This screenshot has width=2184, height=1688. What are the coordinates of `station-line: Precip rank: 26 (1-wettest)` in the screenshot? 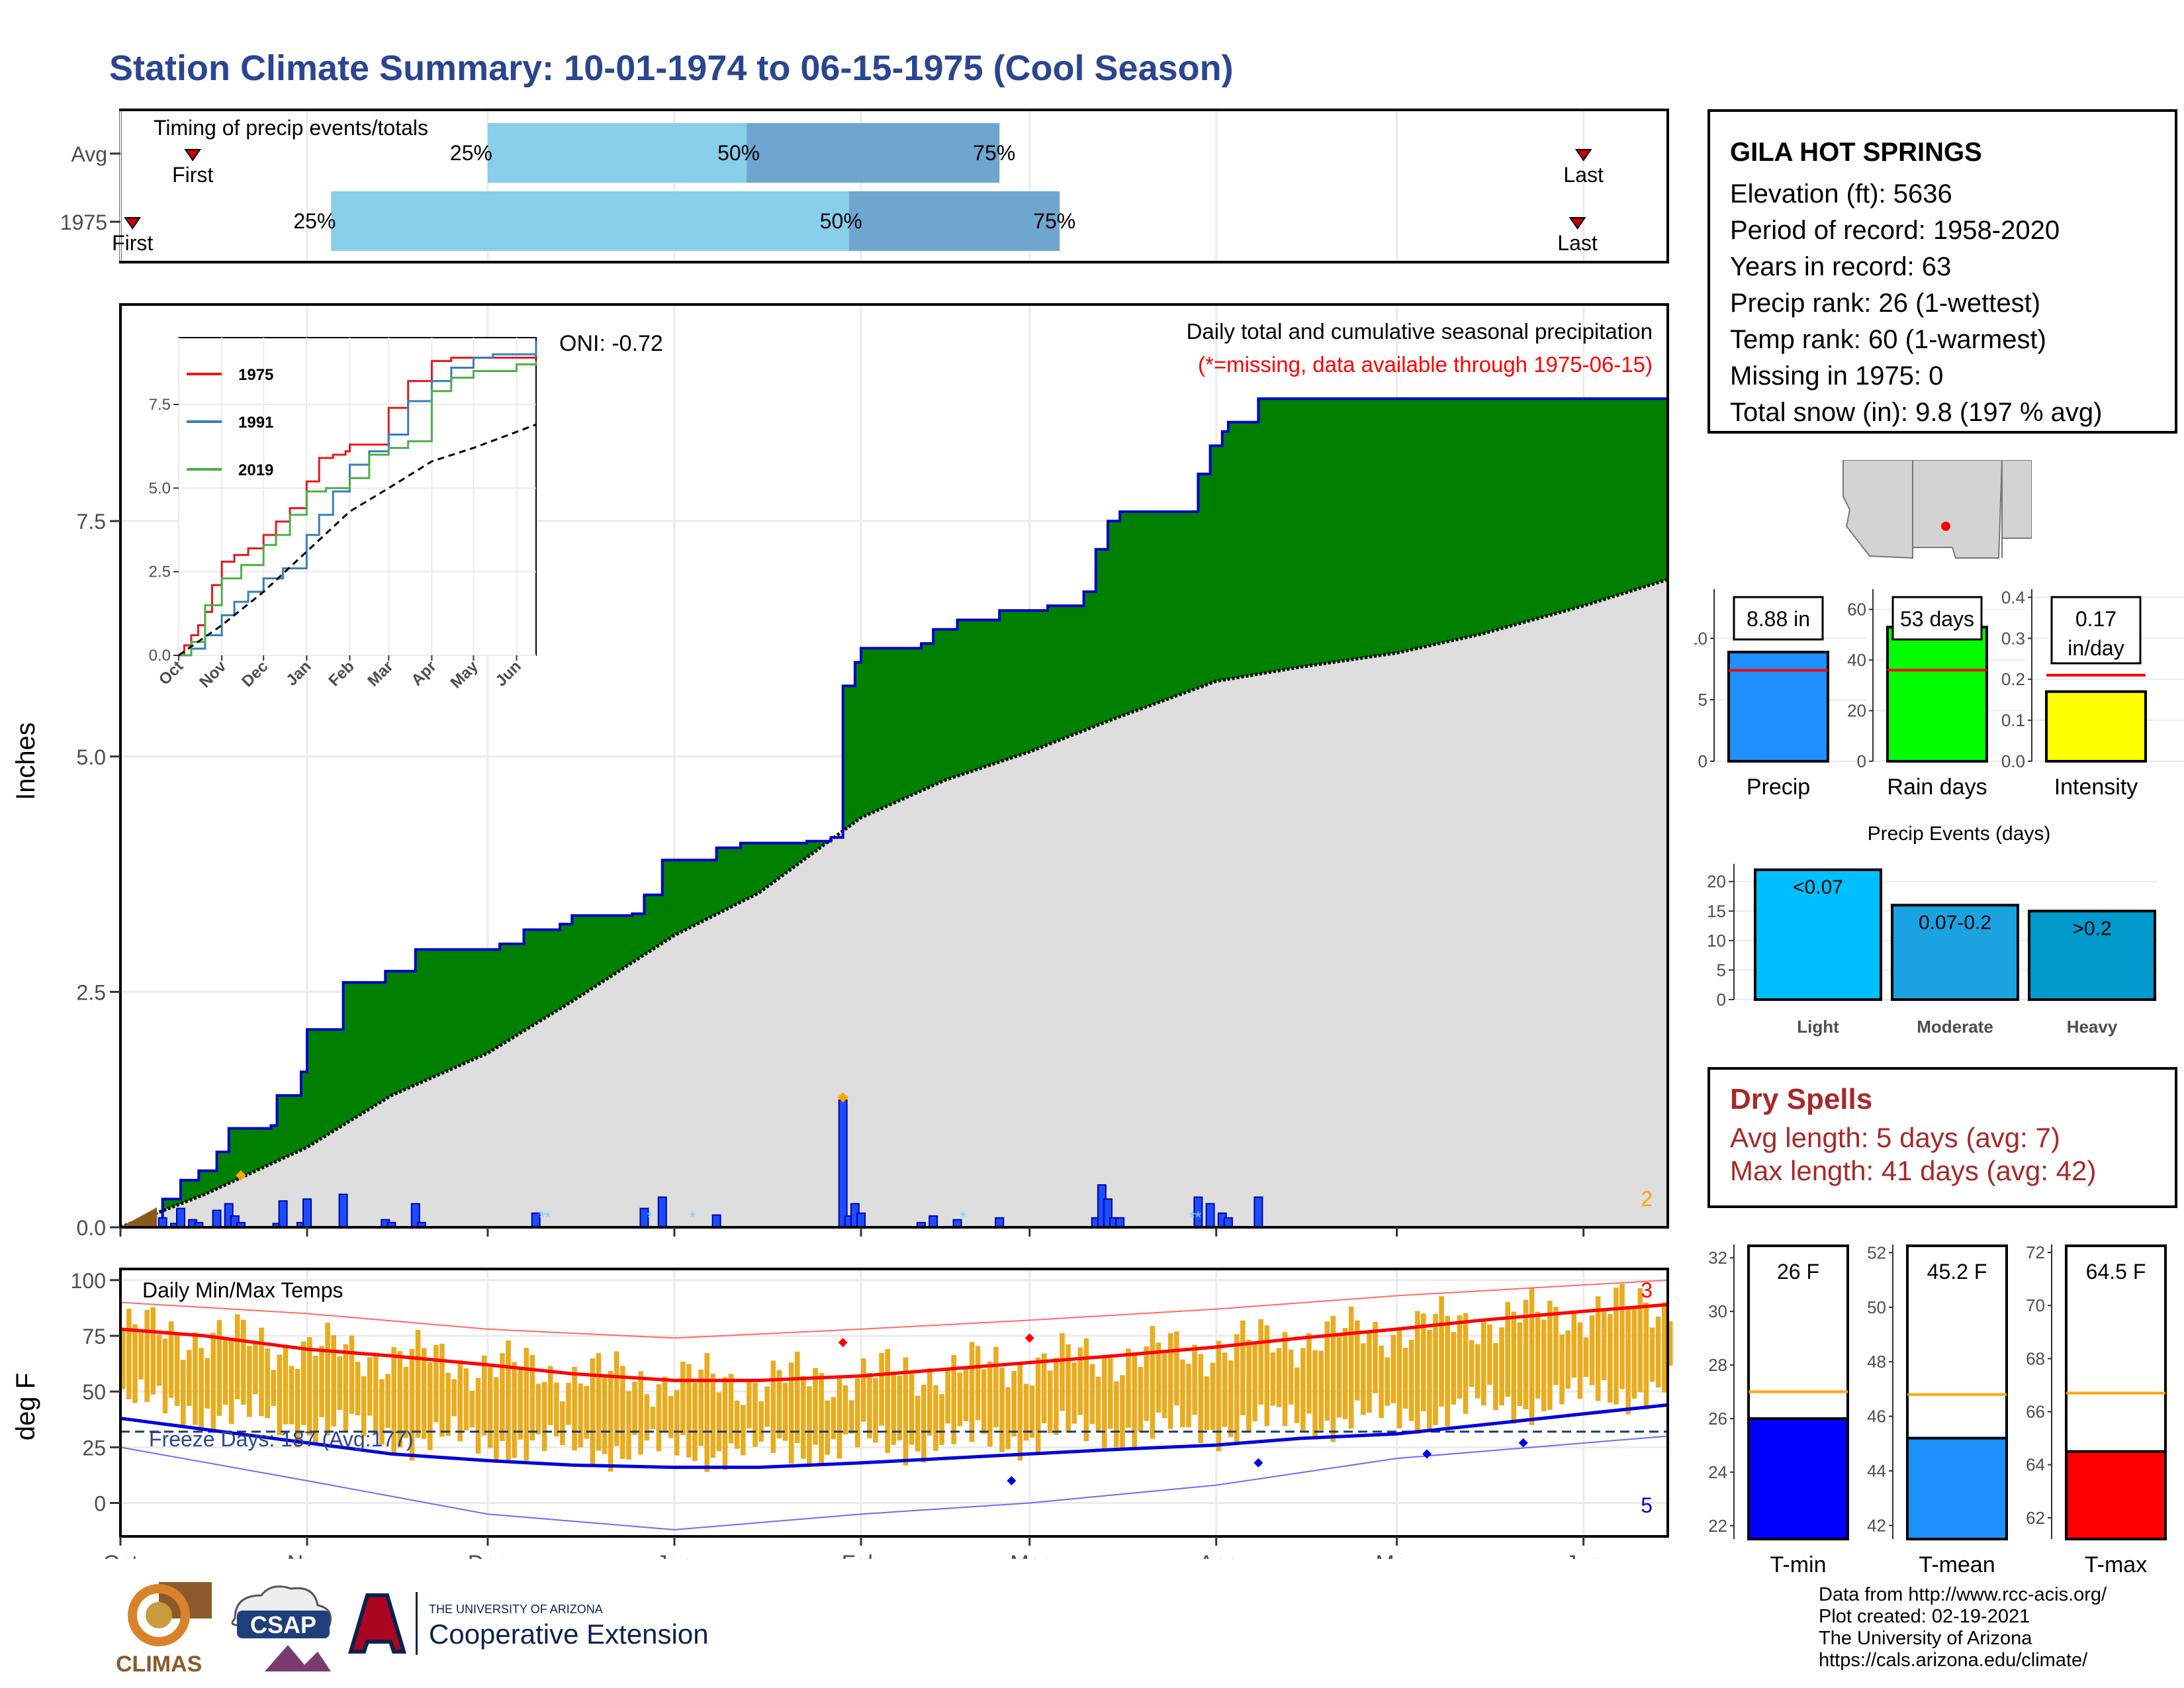 It's located at (1885, 303).